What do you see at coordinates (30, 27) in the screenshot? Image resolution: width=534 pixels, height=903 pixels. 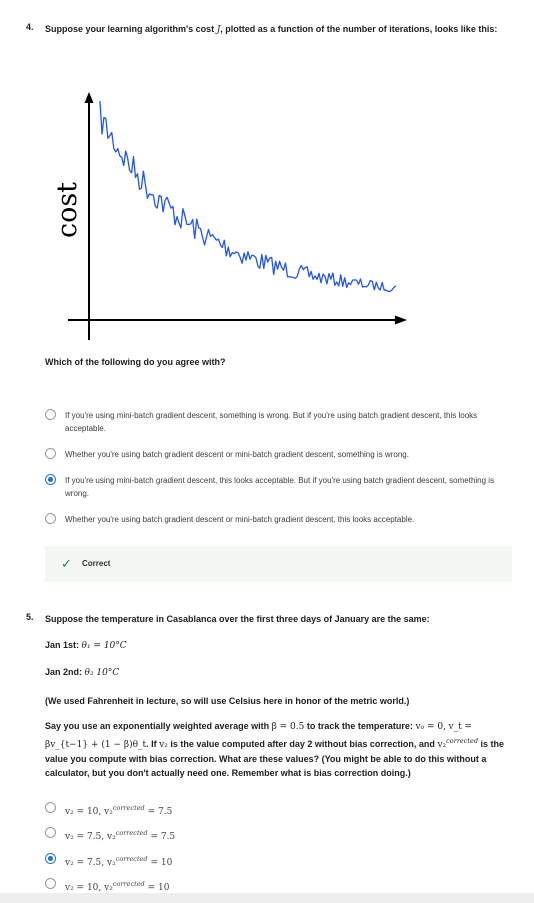 I see `question-4-number: 4.` at bounding box center [30, 27].